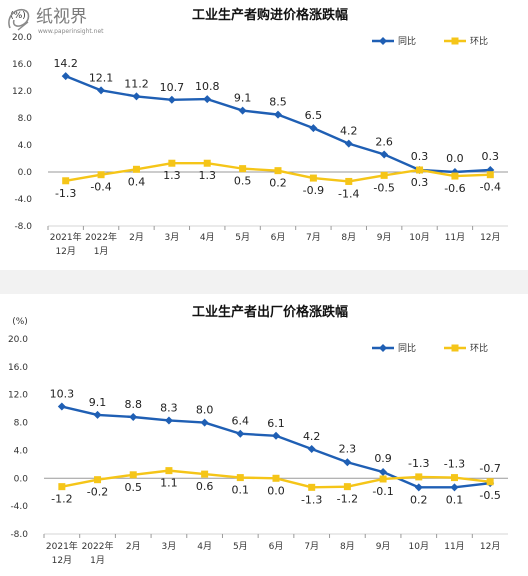  What do you see at coordinates (420, 182) in the screenshot?
I see `mom-data-label: 0.3` at bounding box center [420, 182].